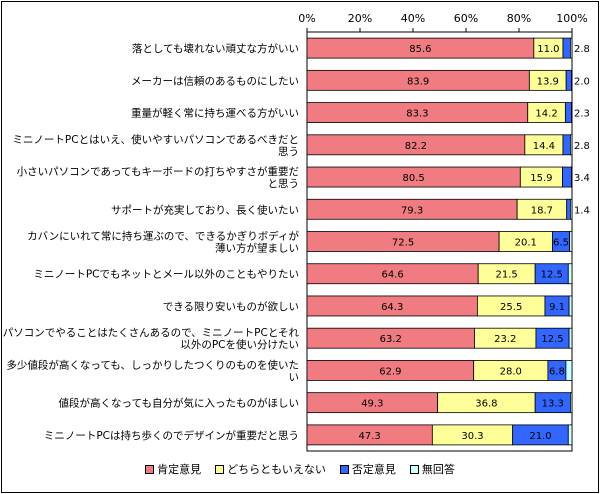 The image size is (600, 494). I want to click on category-label: 落としても壊れない頑丈な方がいい, so click(215, 48).